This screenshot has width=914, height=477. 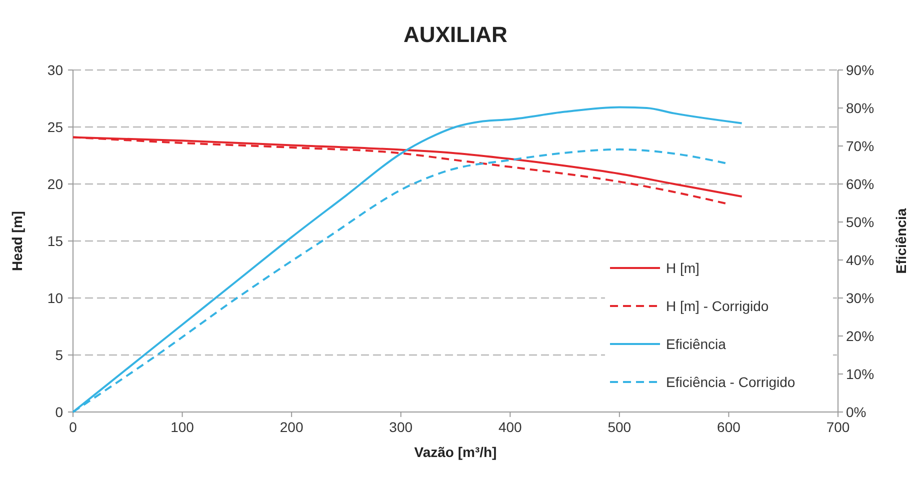 I want to click on x-tick-label: 0, so click(x=73, y=427).